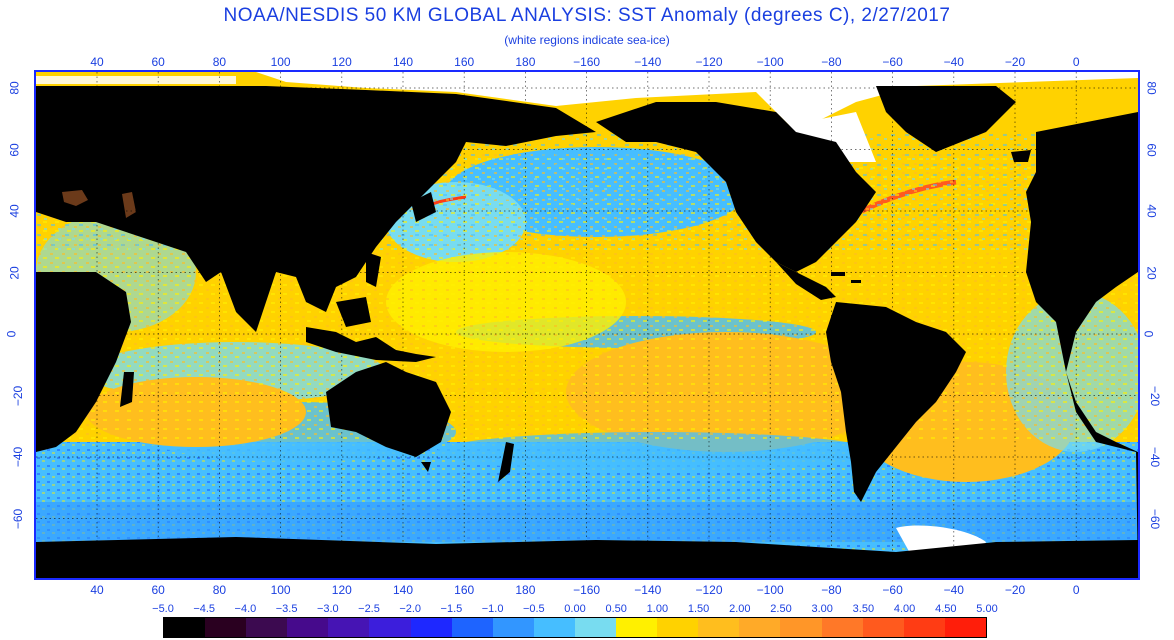 The height and width of the screenshot is (640, 1174). I want to click on land-australia, so click(388, 409).